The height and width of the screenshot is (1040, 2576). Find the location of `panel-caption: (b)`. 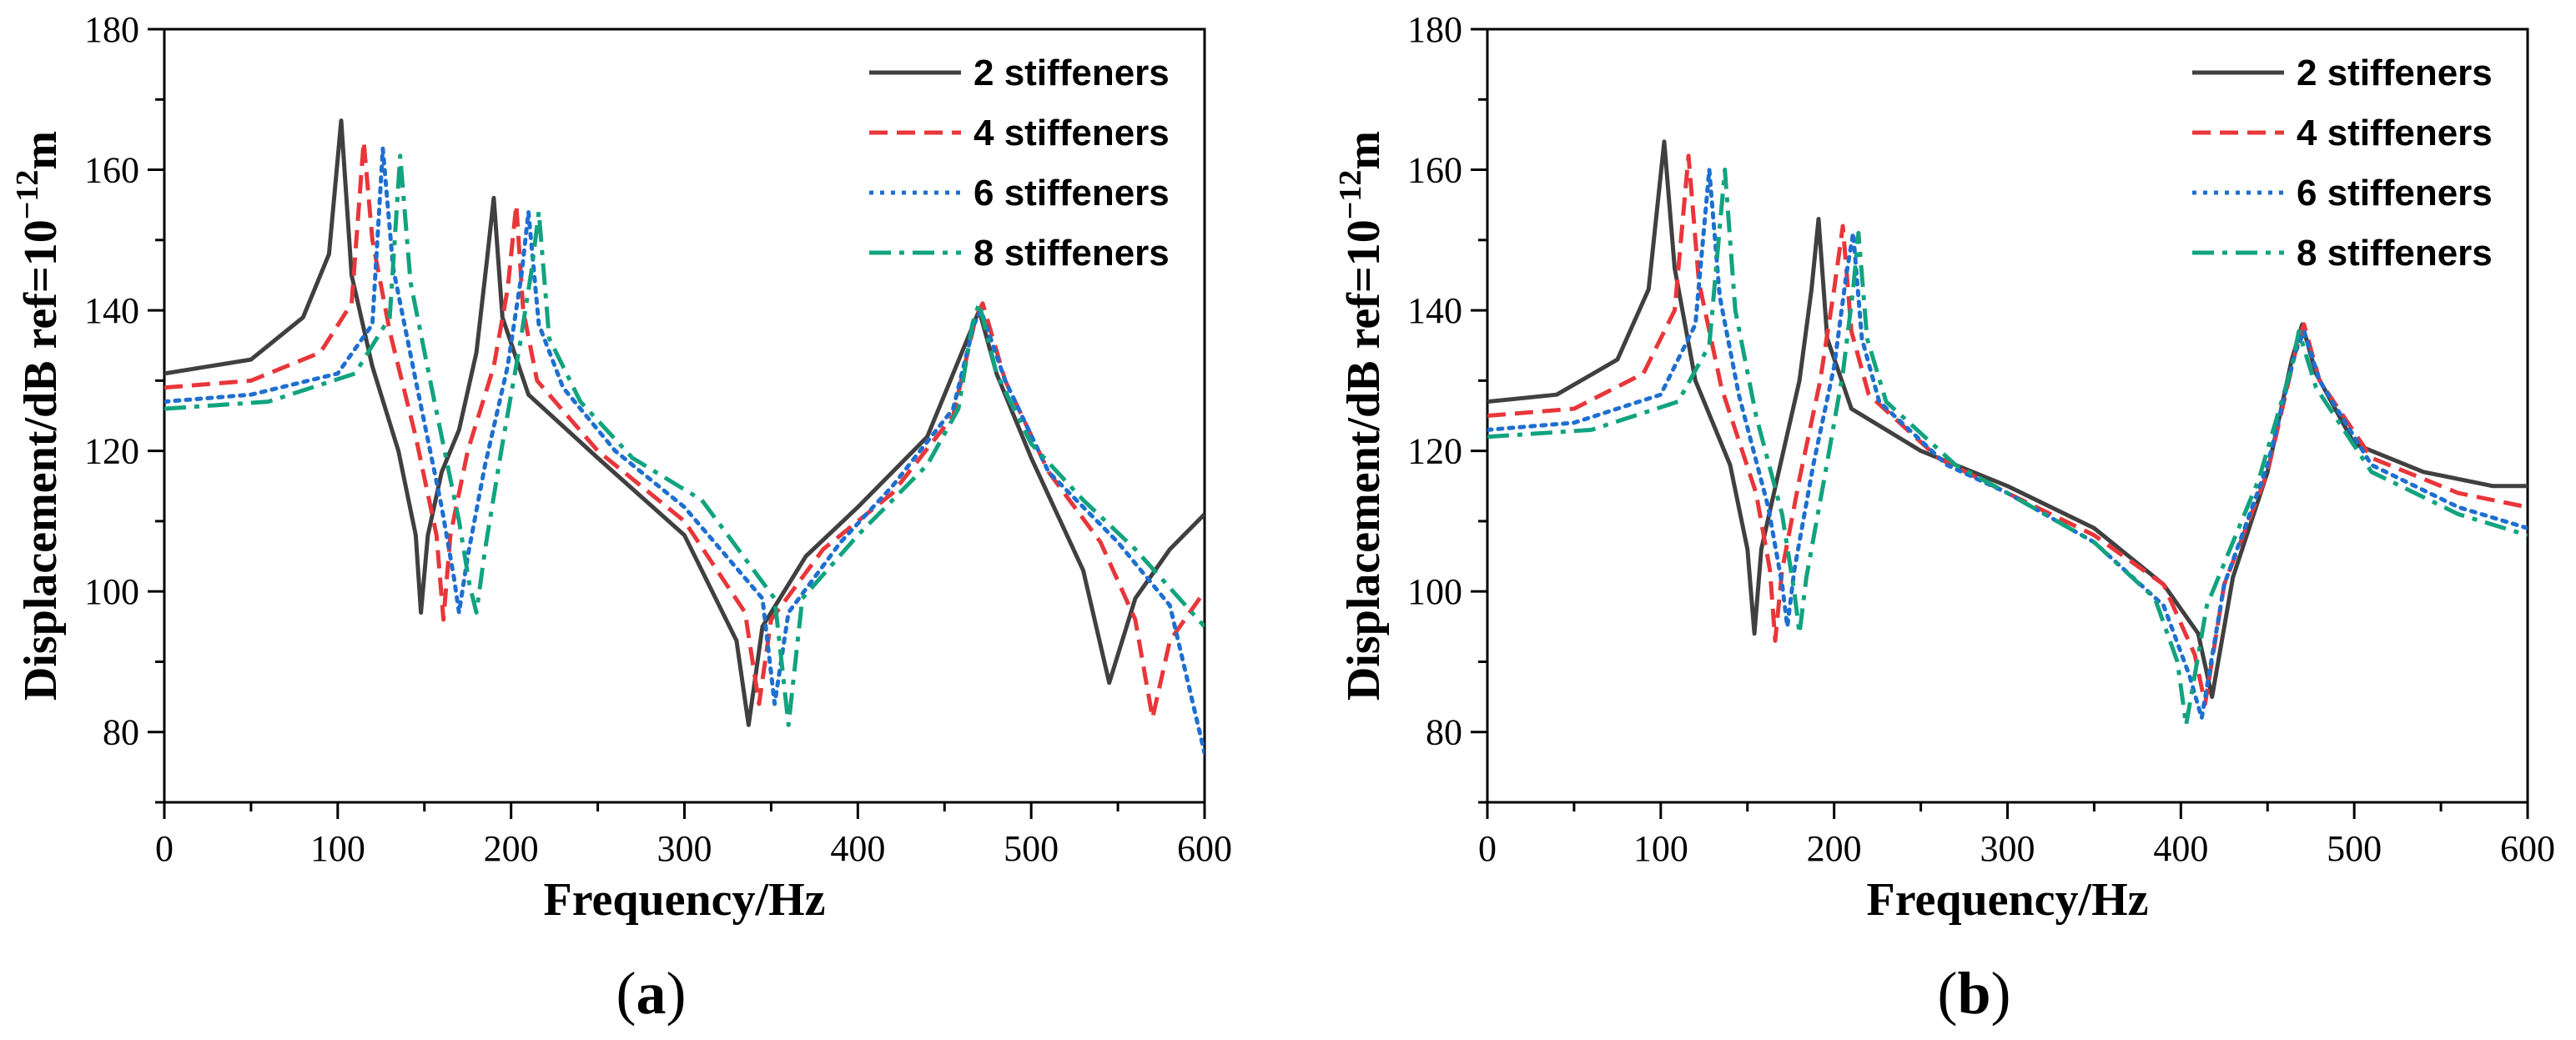

panel-caption: (b) is located at coordinates (1973, 993).